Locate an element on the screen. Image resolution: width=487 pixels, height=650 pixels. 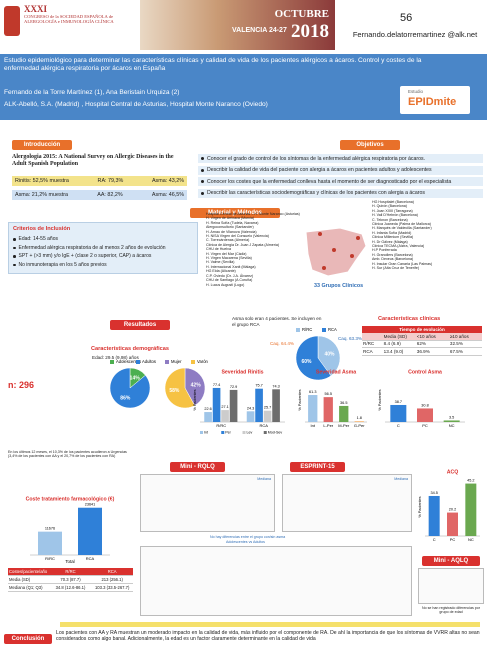
hospital: H. Virgen del Mar (Cádiz) is located at coordinates (226, 253).